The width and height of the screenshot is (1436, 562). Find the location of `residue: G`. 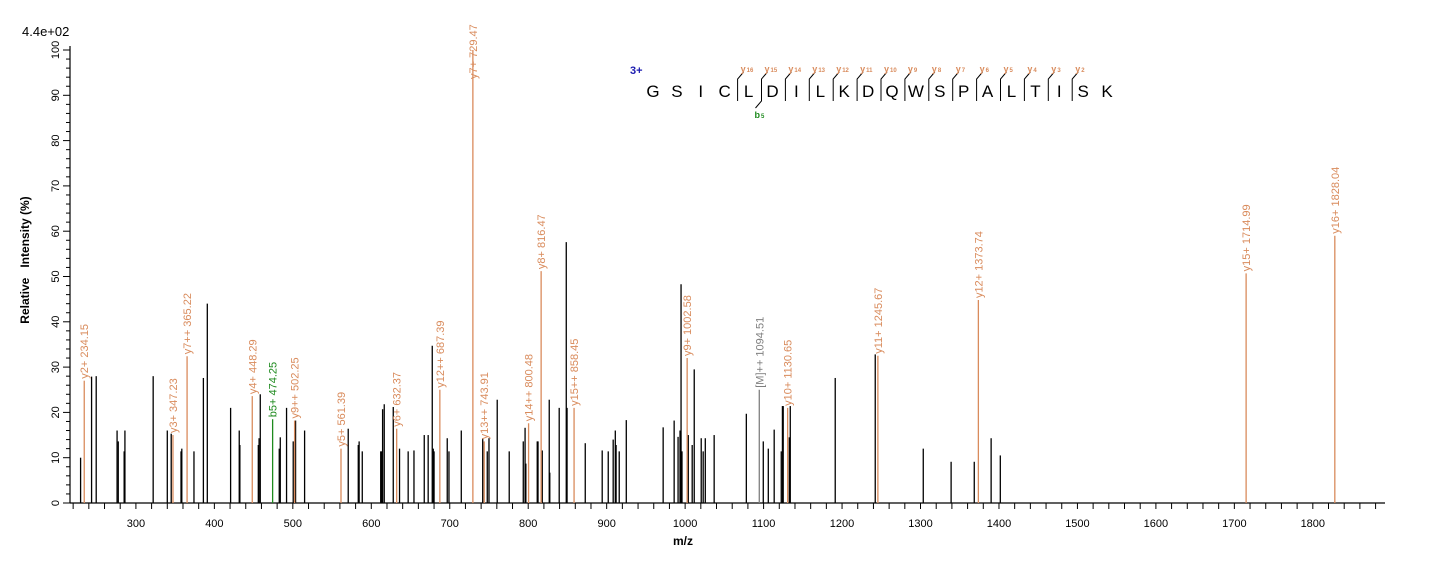

residue: G is located at coordinates (652, 91).